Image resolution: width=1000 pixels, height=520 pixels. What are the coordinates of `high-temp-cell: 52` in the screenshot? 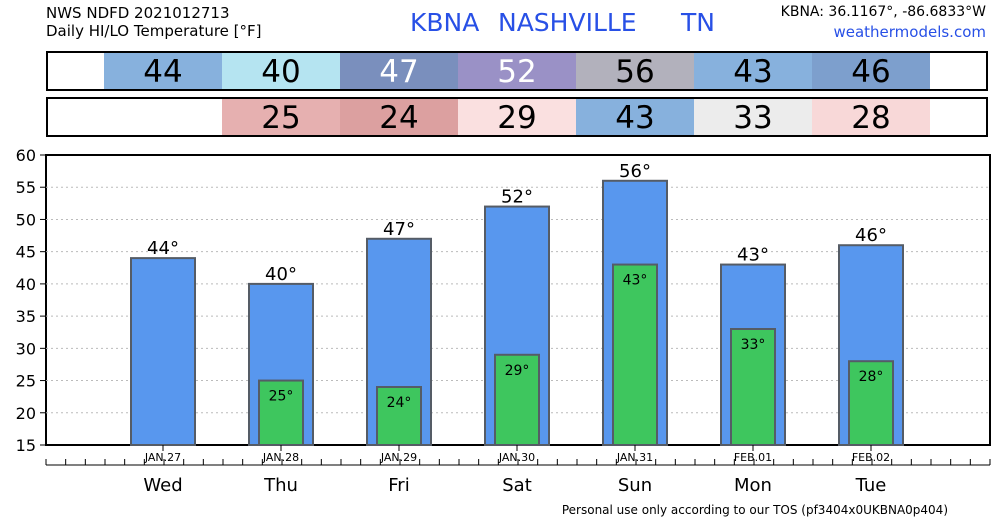 It's located at (517, 71).